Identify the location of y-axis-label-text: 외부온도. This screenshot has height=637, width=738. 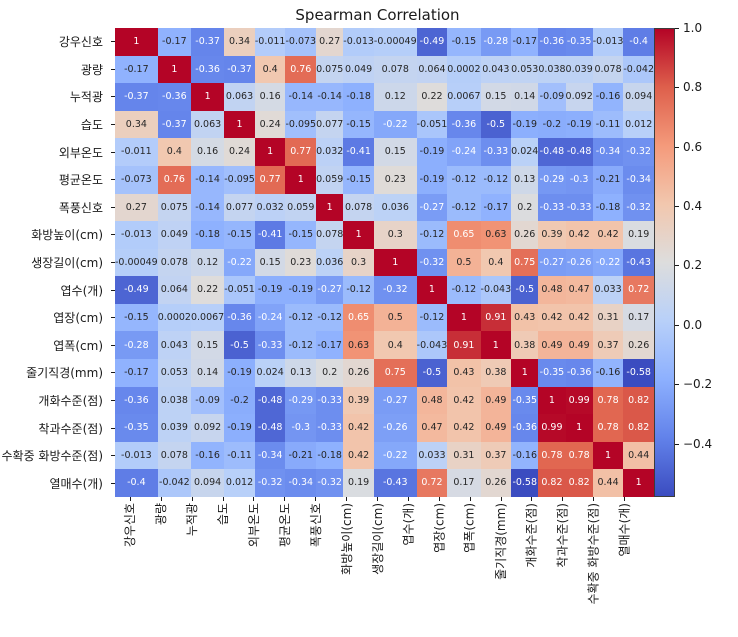
(80, 152).